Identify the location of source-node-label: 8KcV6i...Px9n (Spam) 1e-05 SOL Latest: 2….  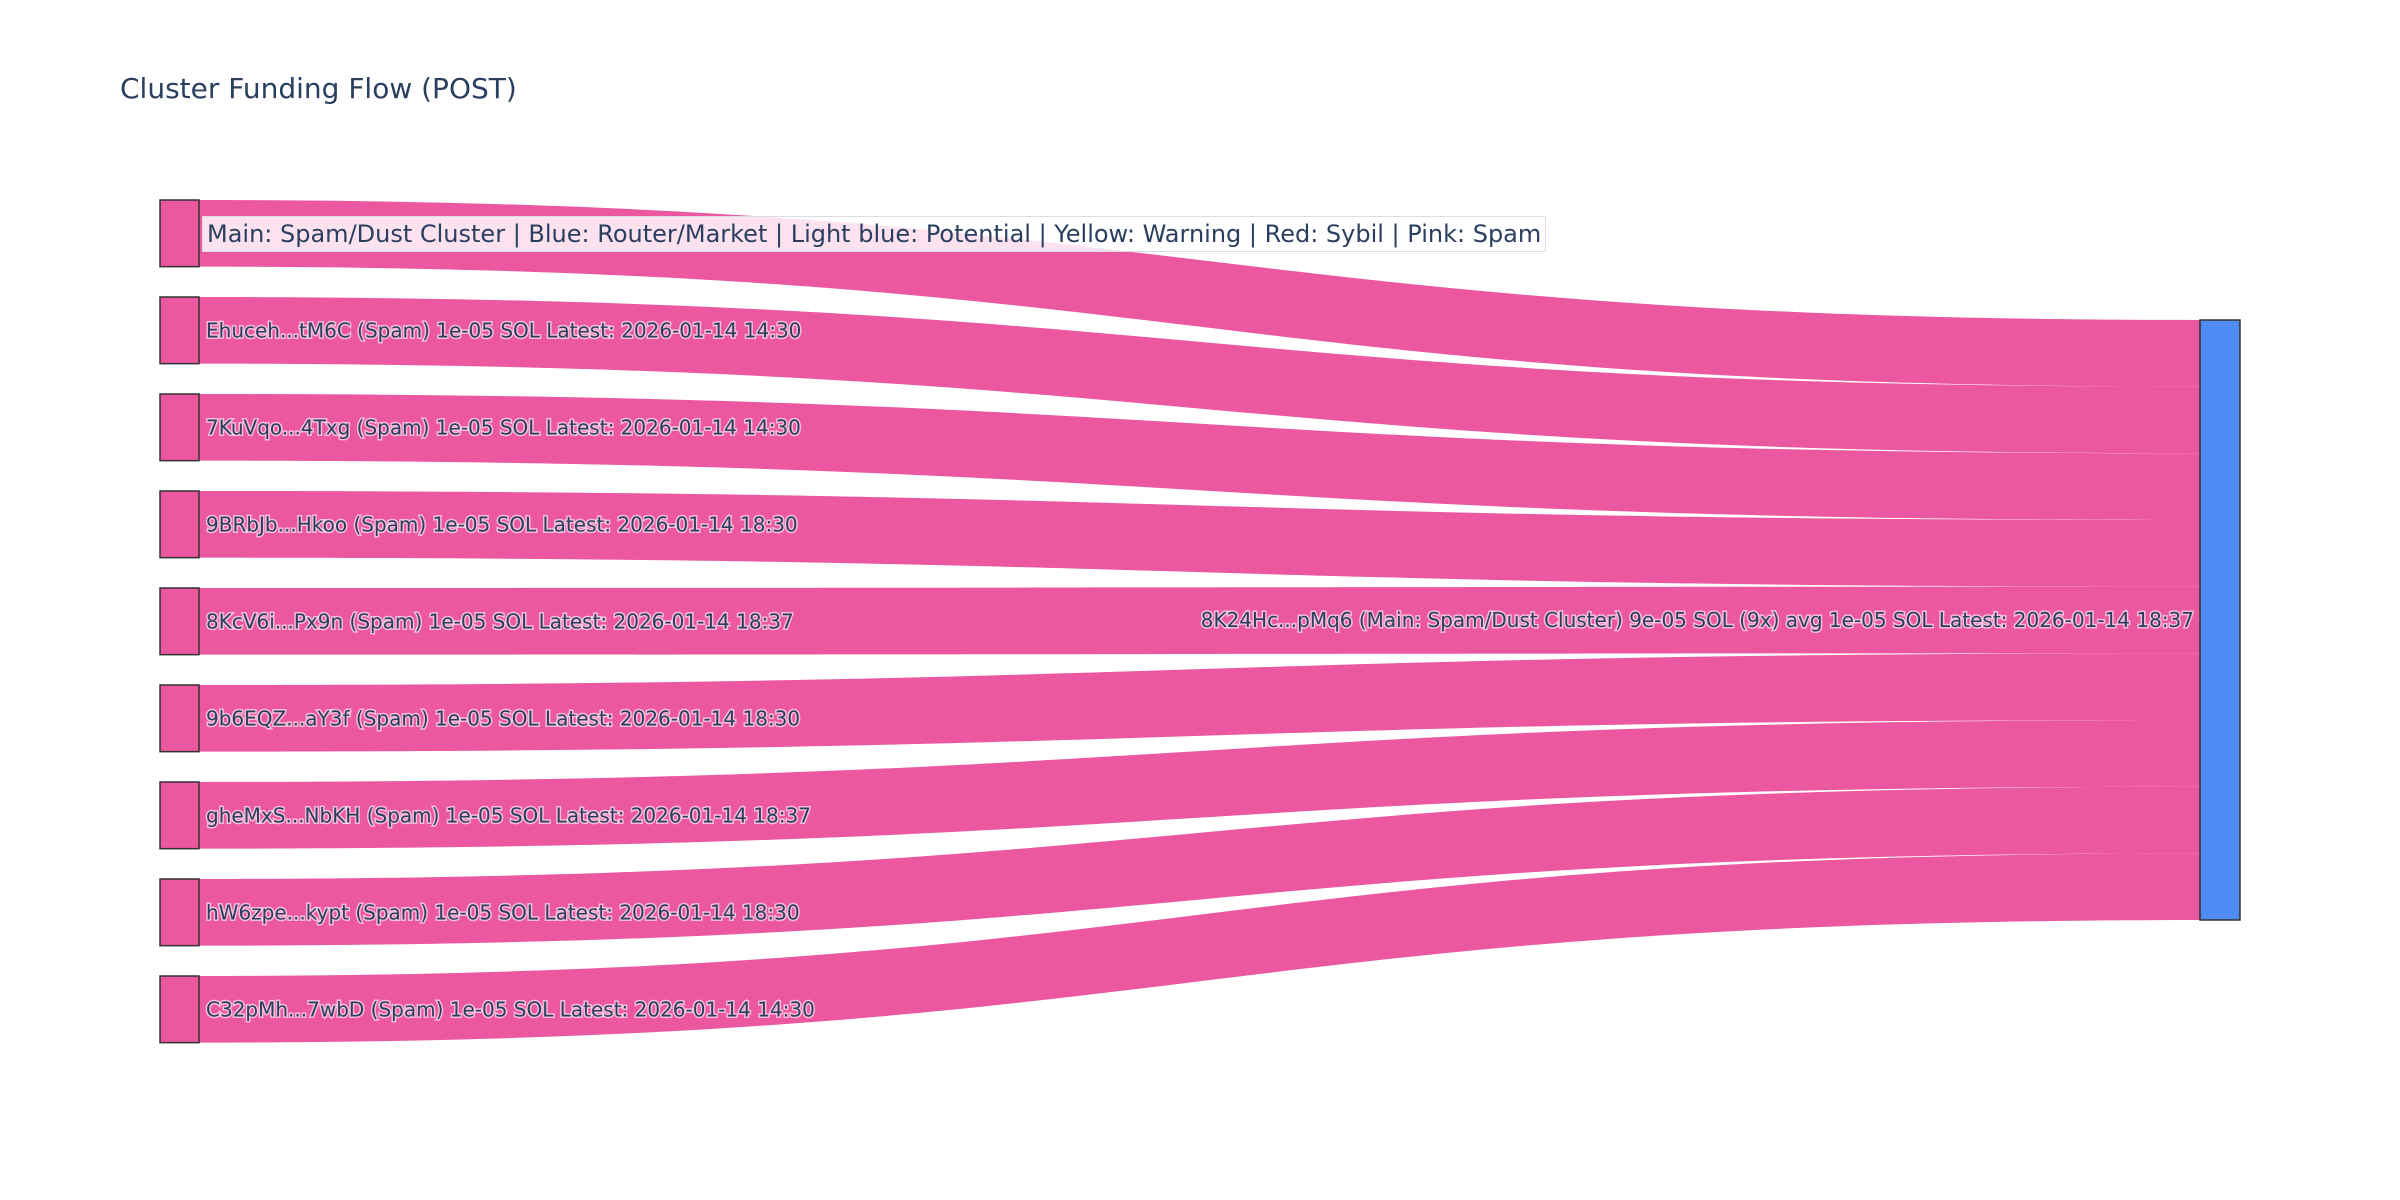
(500, 621).